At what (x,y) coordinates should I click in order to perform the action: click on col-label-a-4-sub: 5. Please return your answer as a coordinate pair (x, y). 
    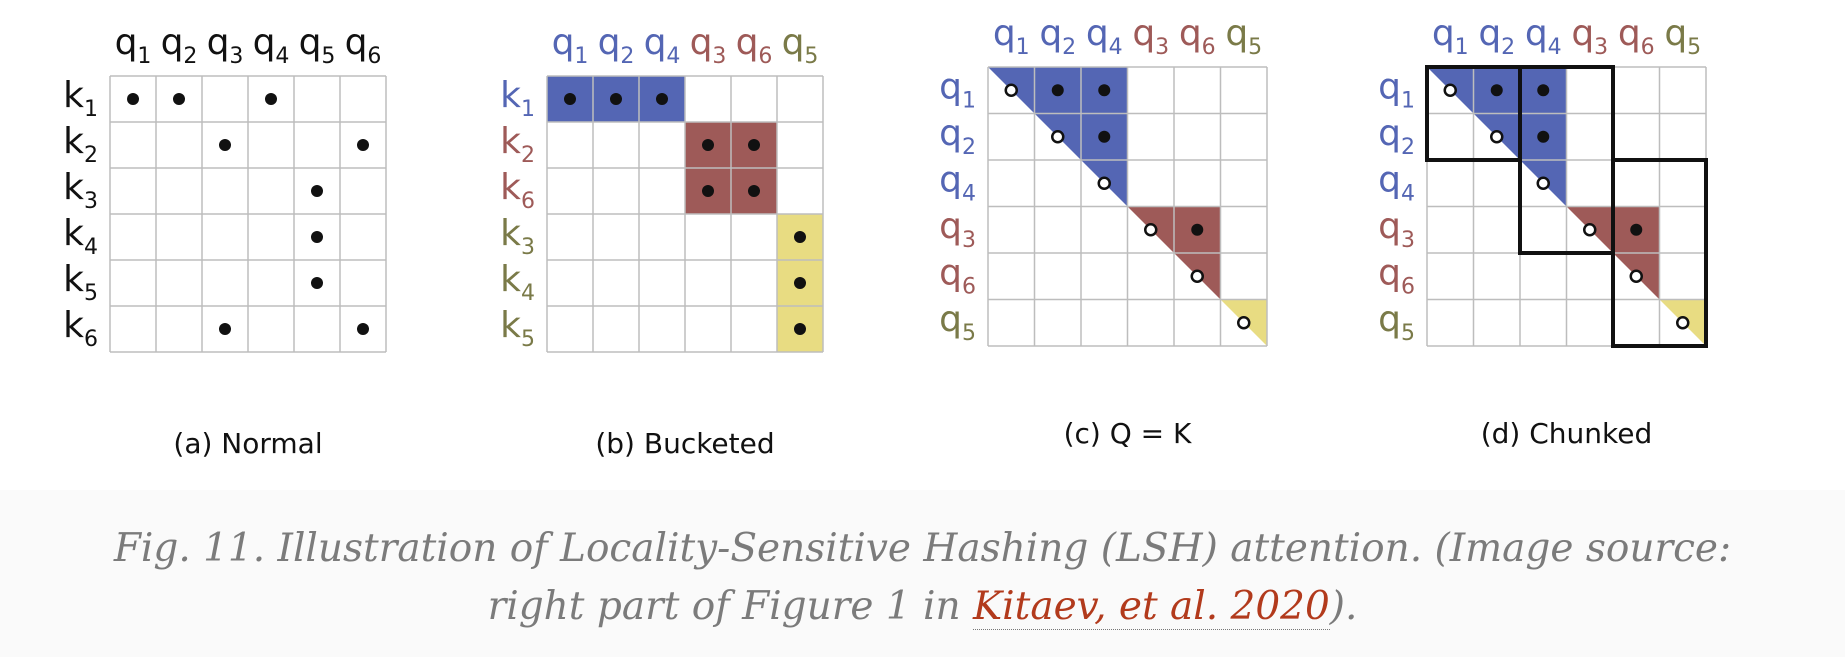
    Looking at the image, I should click on (328, 56).